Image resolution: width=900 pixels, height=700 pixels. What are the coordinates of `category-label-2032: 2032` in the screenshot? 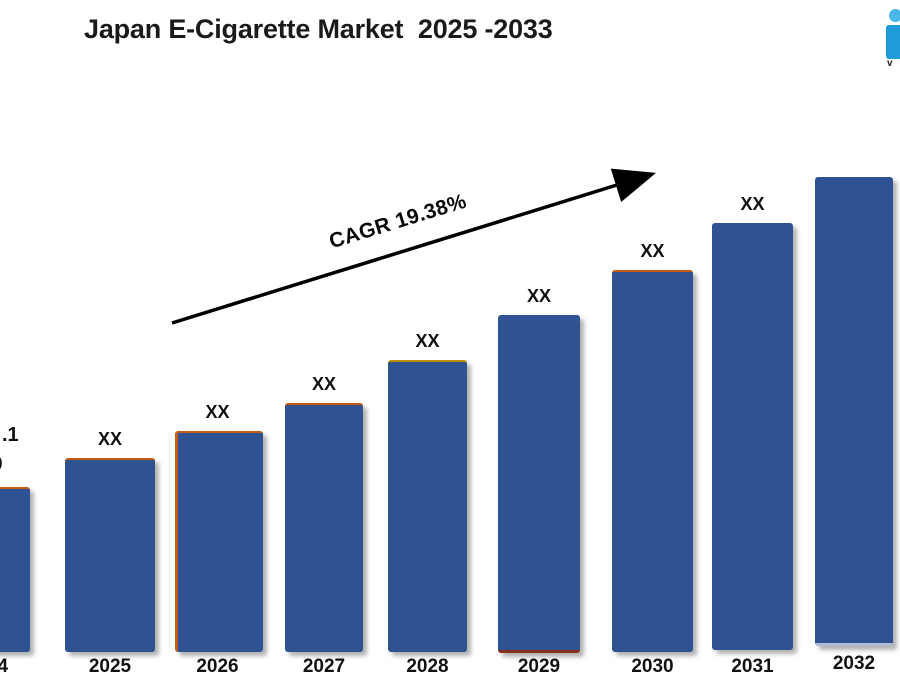 It's located at (854, 663).